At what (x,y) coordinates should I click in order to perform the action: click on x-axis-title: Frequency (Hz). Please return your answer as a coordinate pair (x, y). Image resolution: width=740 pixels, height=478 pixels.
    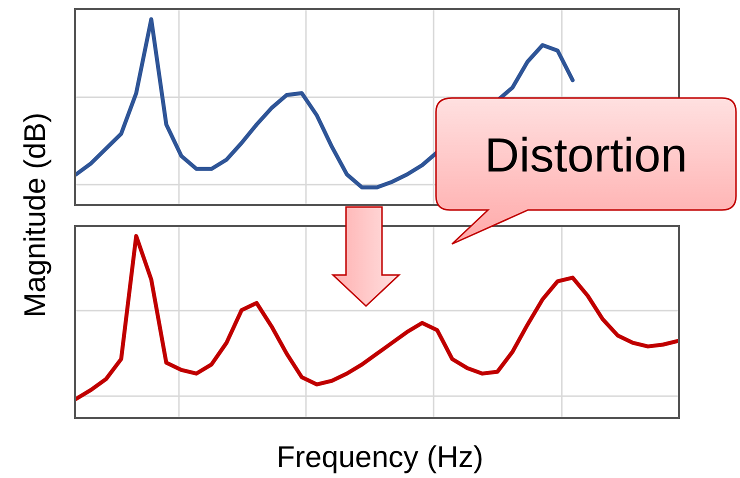
    Looking at the image, I should click on (380, 458).